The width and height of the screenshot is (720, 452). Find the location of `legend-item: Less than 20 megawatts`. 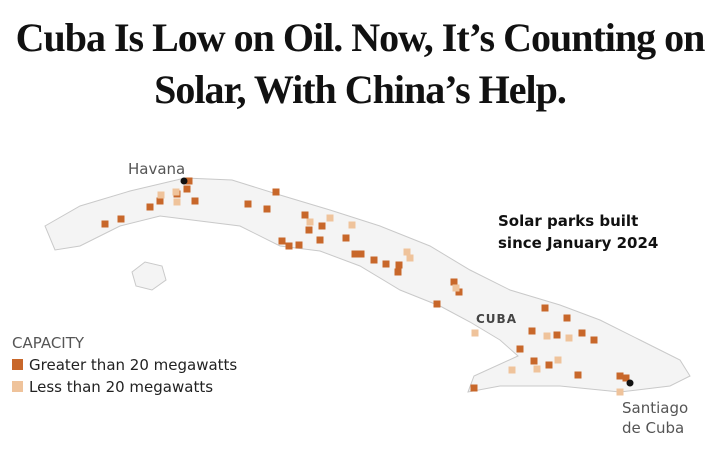

legend-item: Less than 20 megawatts is located at coordinates (124, 387).